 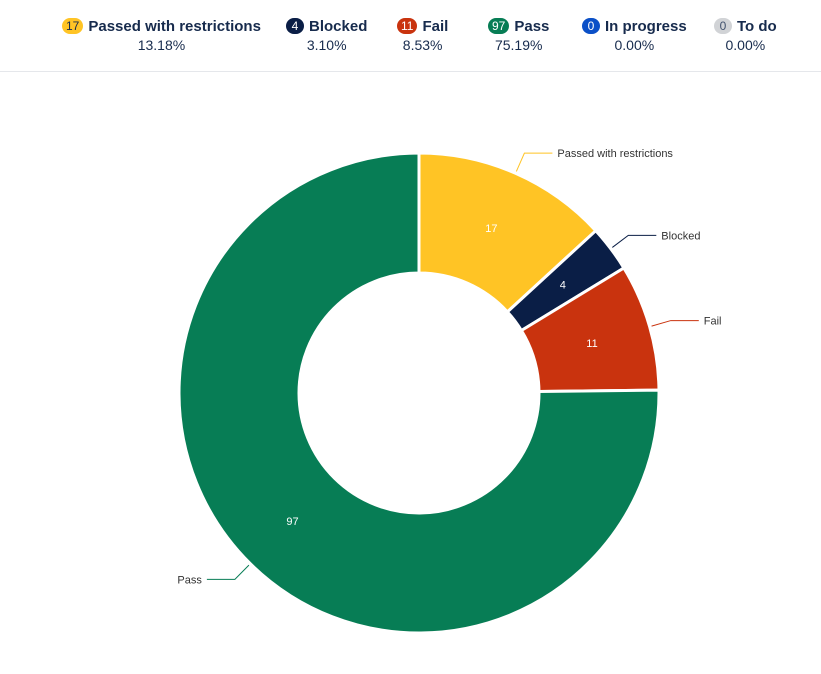 I want to click on stat-to-do: 0 To do 0.00%, so click(x=745, y=34).